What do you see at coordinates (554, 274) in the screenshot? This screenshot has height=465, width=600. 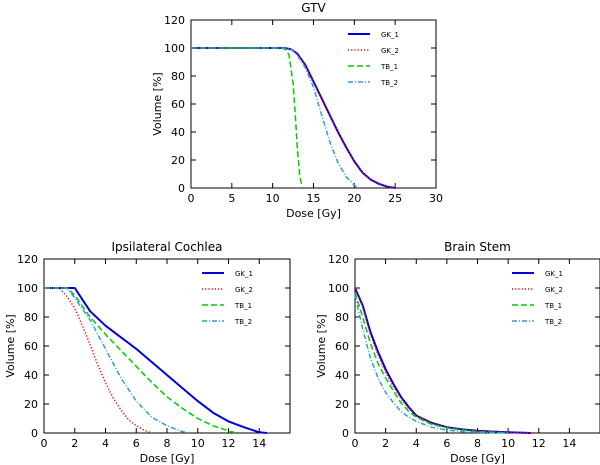 I see `chart-2-legend-label-gk-1: GK_1` at bounding box center [554, 274].